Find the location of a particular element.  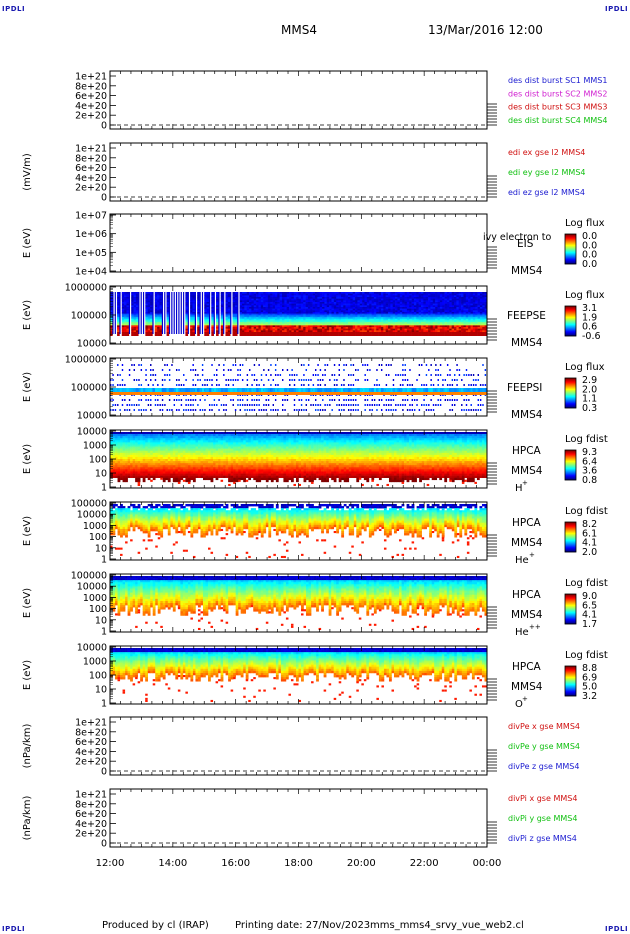

y-axis-label: (mV/m) is located at coordinates (27, 172).